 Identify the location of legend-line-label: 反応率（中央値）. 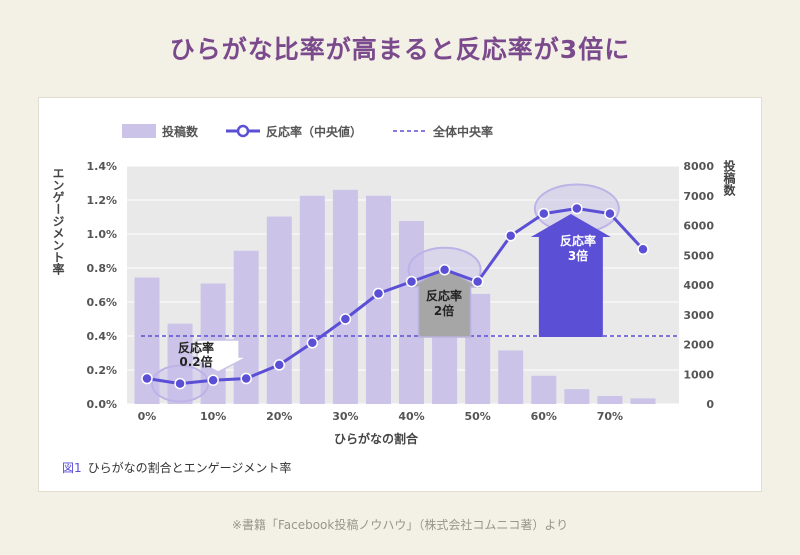
(314, 131).